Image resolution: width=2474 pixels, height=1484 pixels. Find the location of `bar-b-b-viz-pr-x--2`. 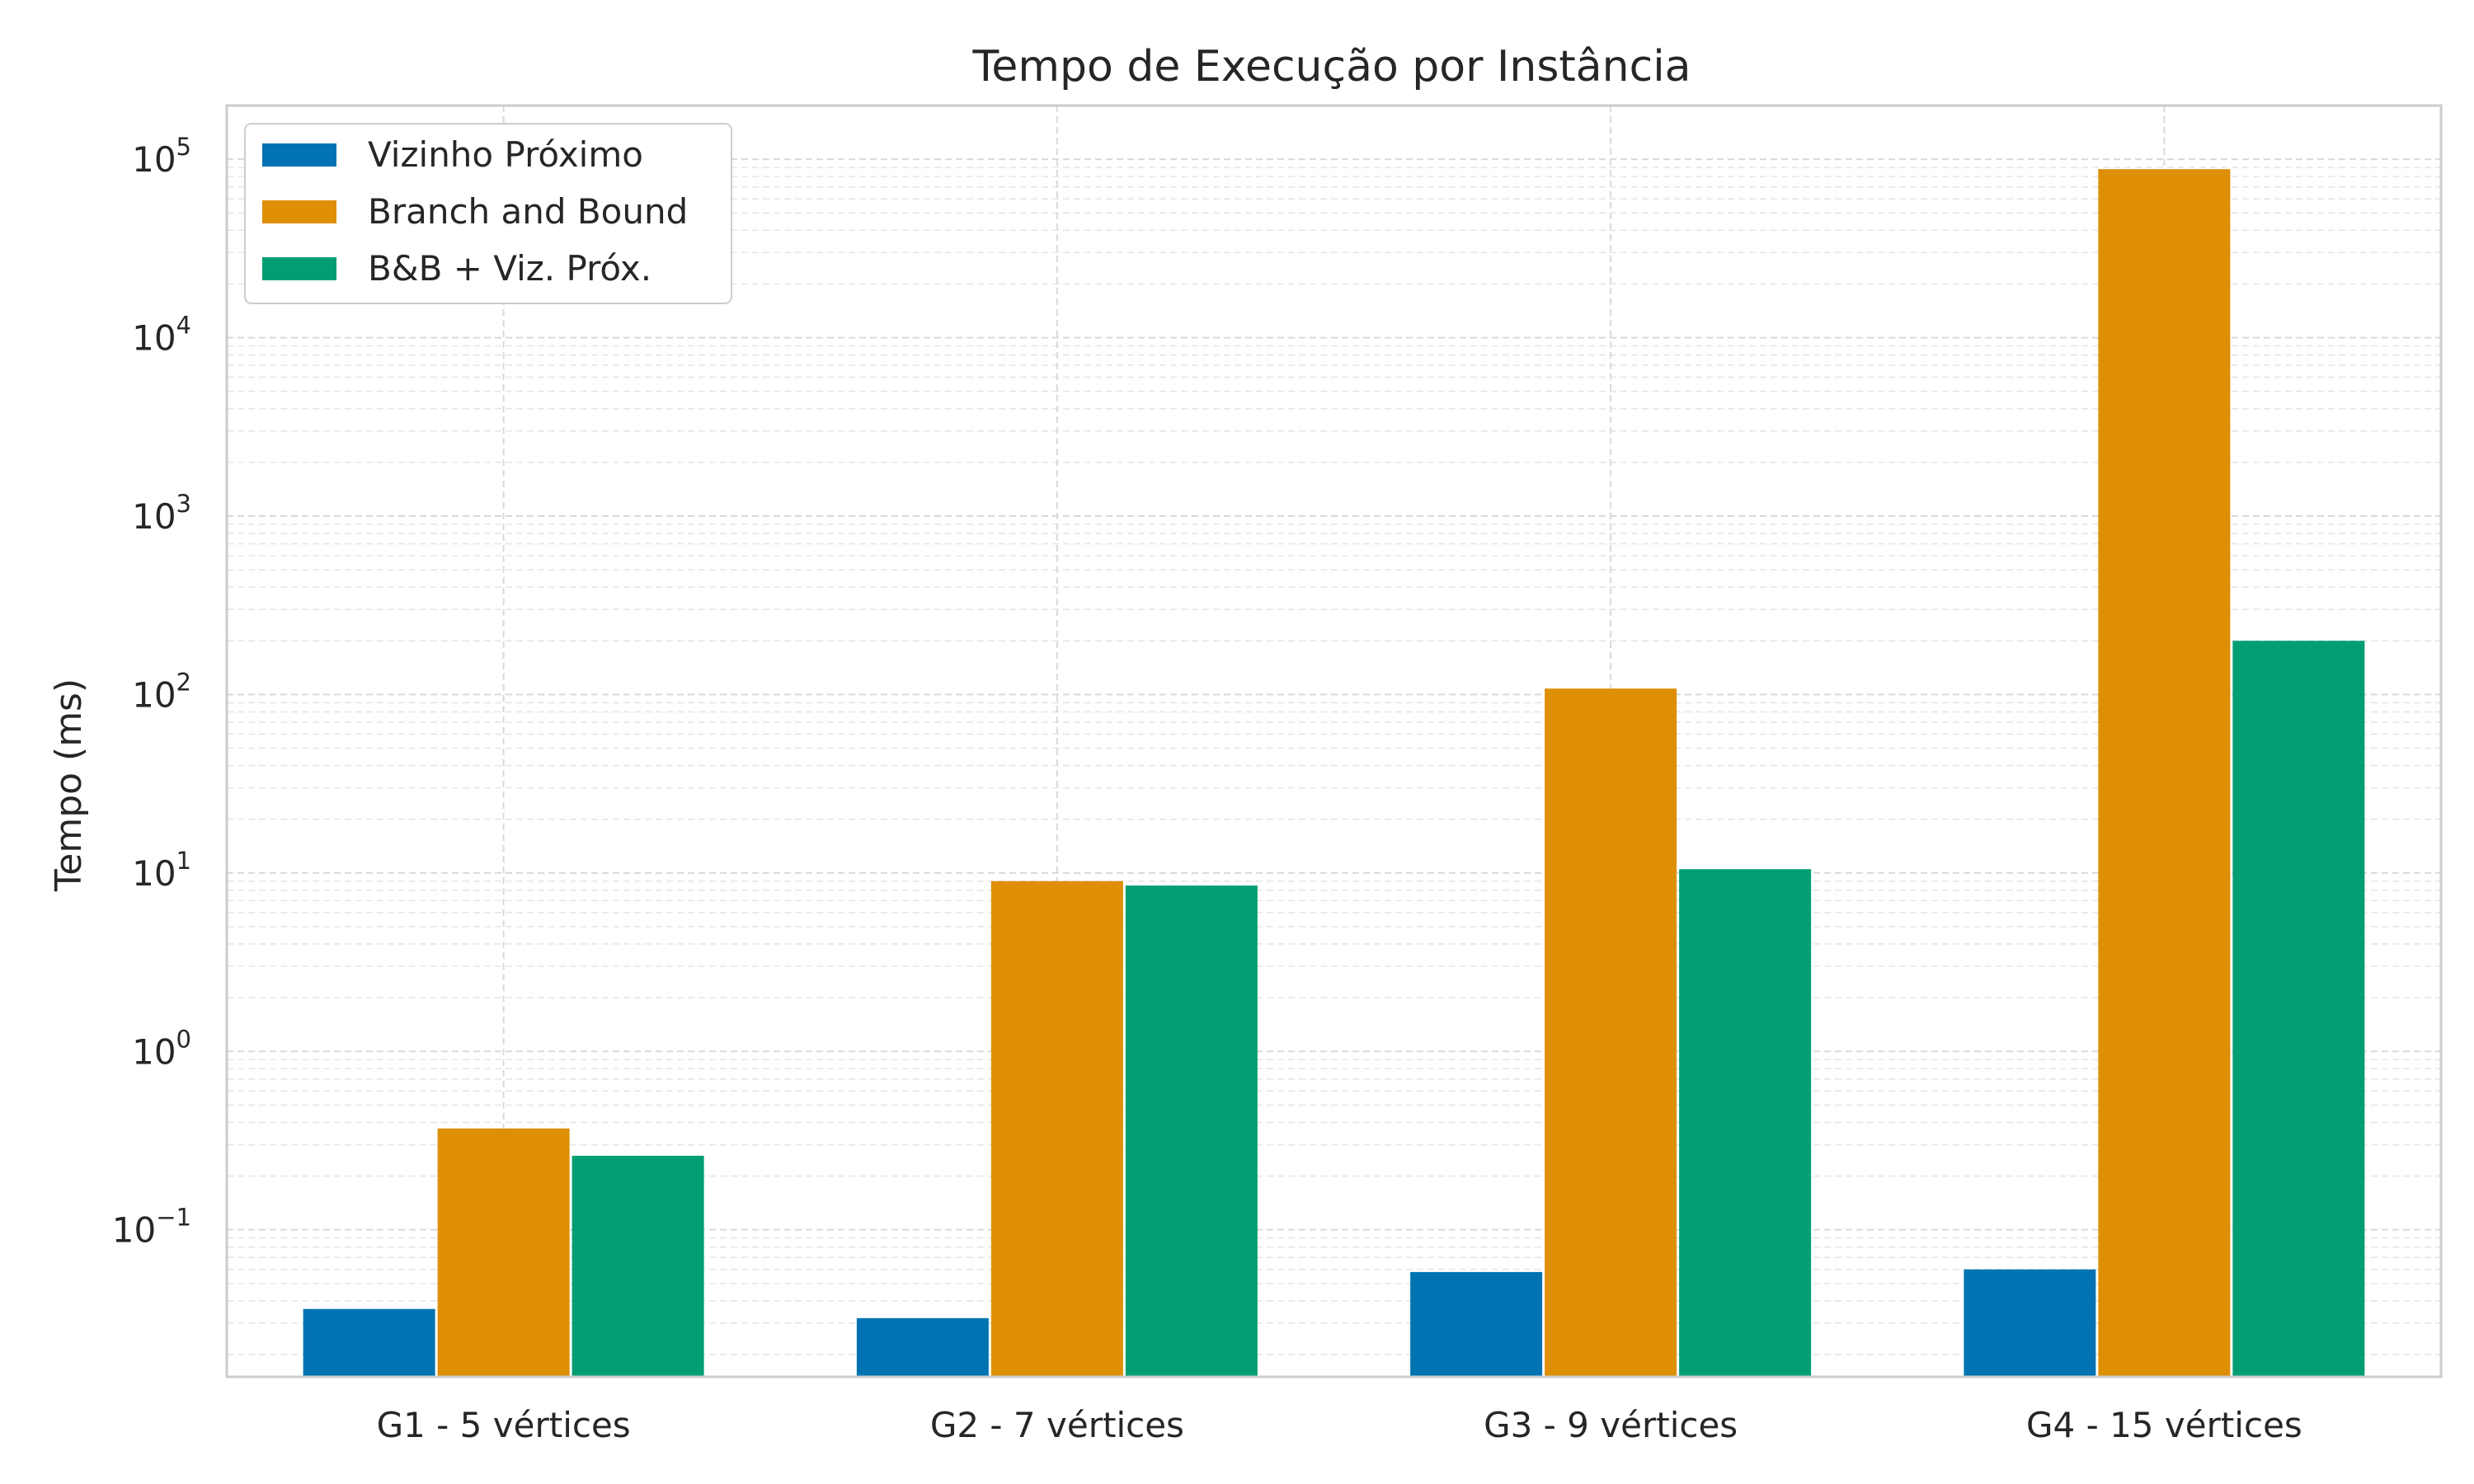

bar-b-b-viz-pr-x--2 is located at coordinates (1191, 1131).